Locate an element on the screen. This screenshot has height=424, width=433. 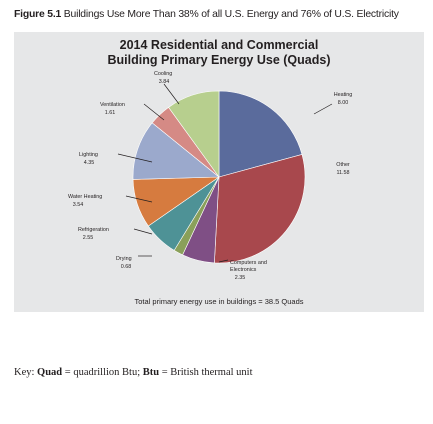
key-btu-term: Btu is located at coordinates (151, 372).